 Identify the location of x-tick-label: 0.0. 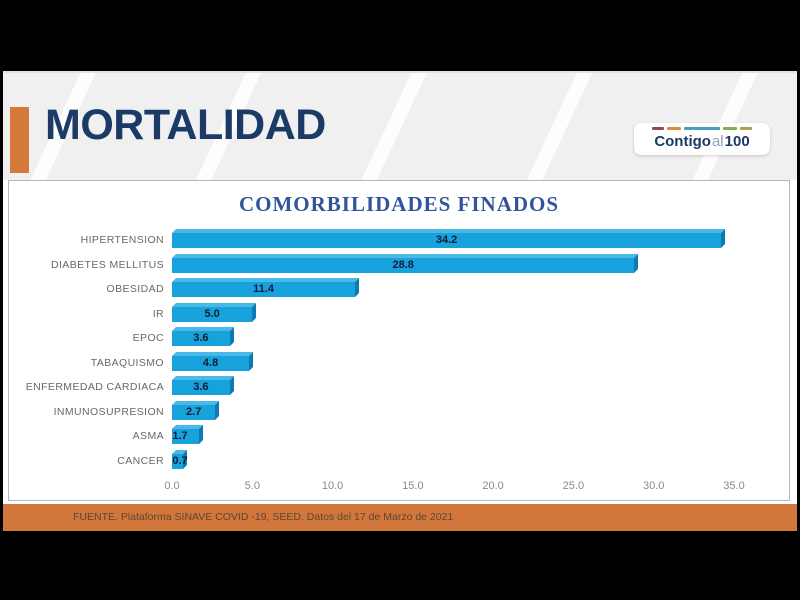
(172, 486).